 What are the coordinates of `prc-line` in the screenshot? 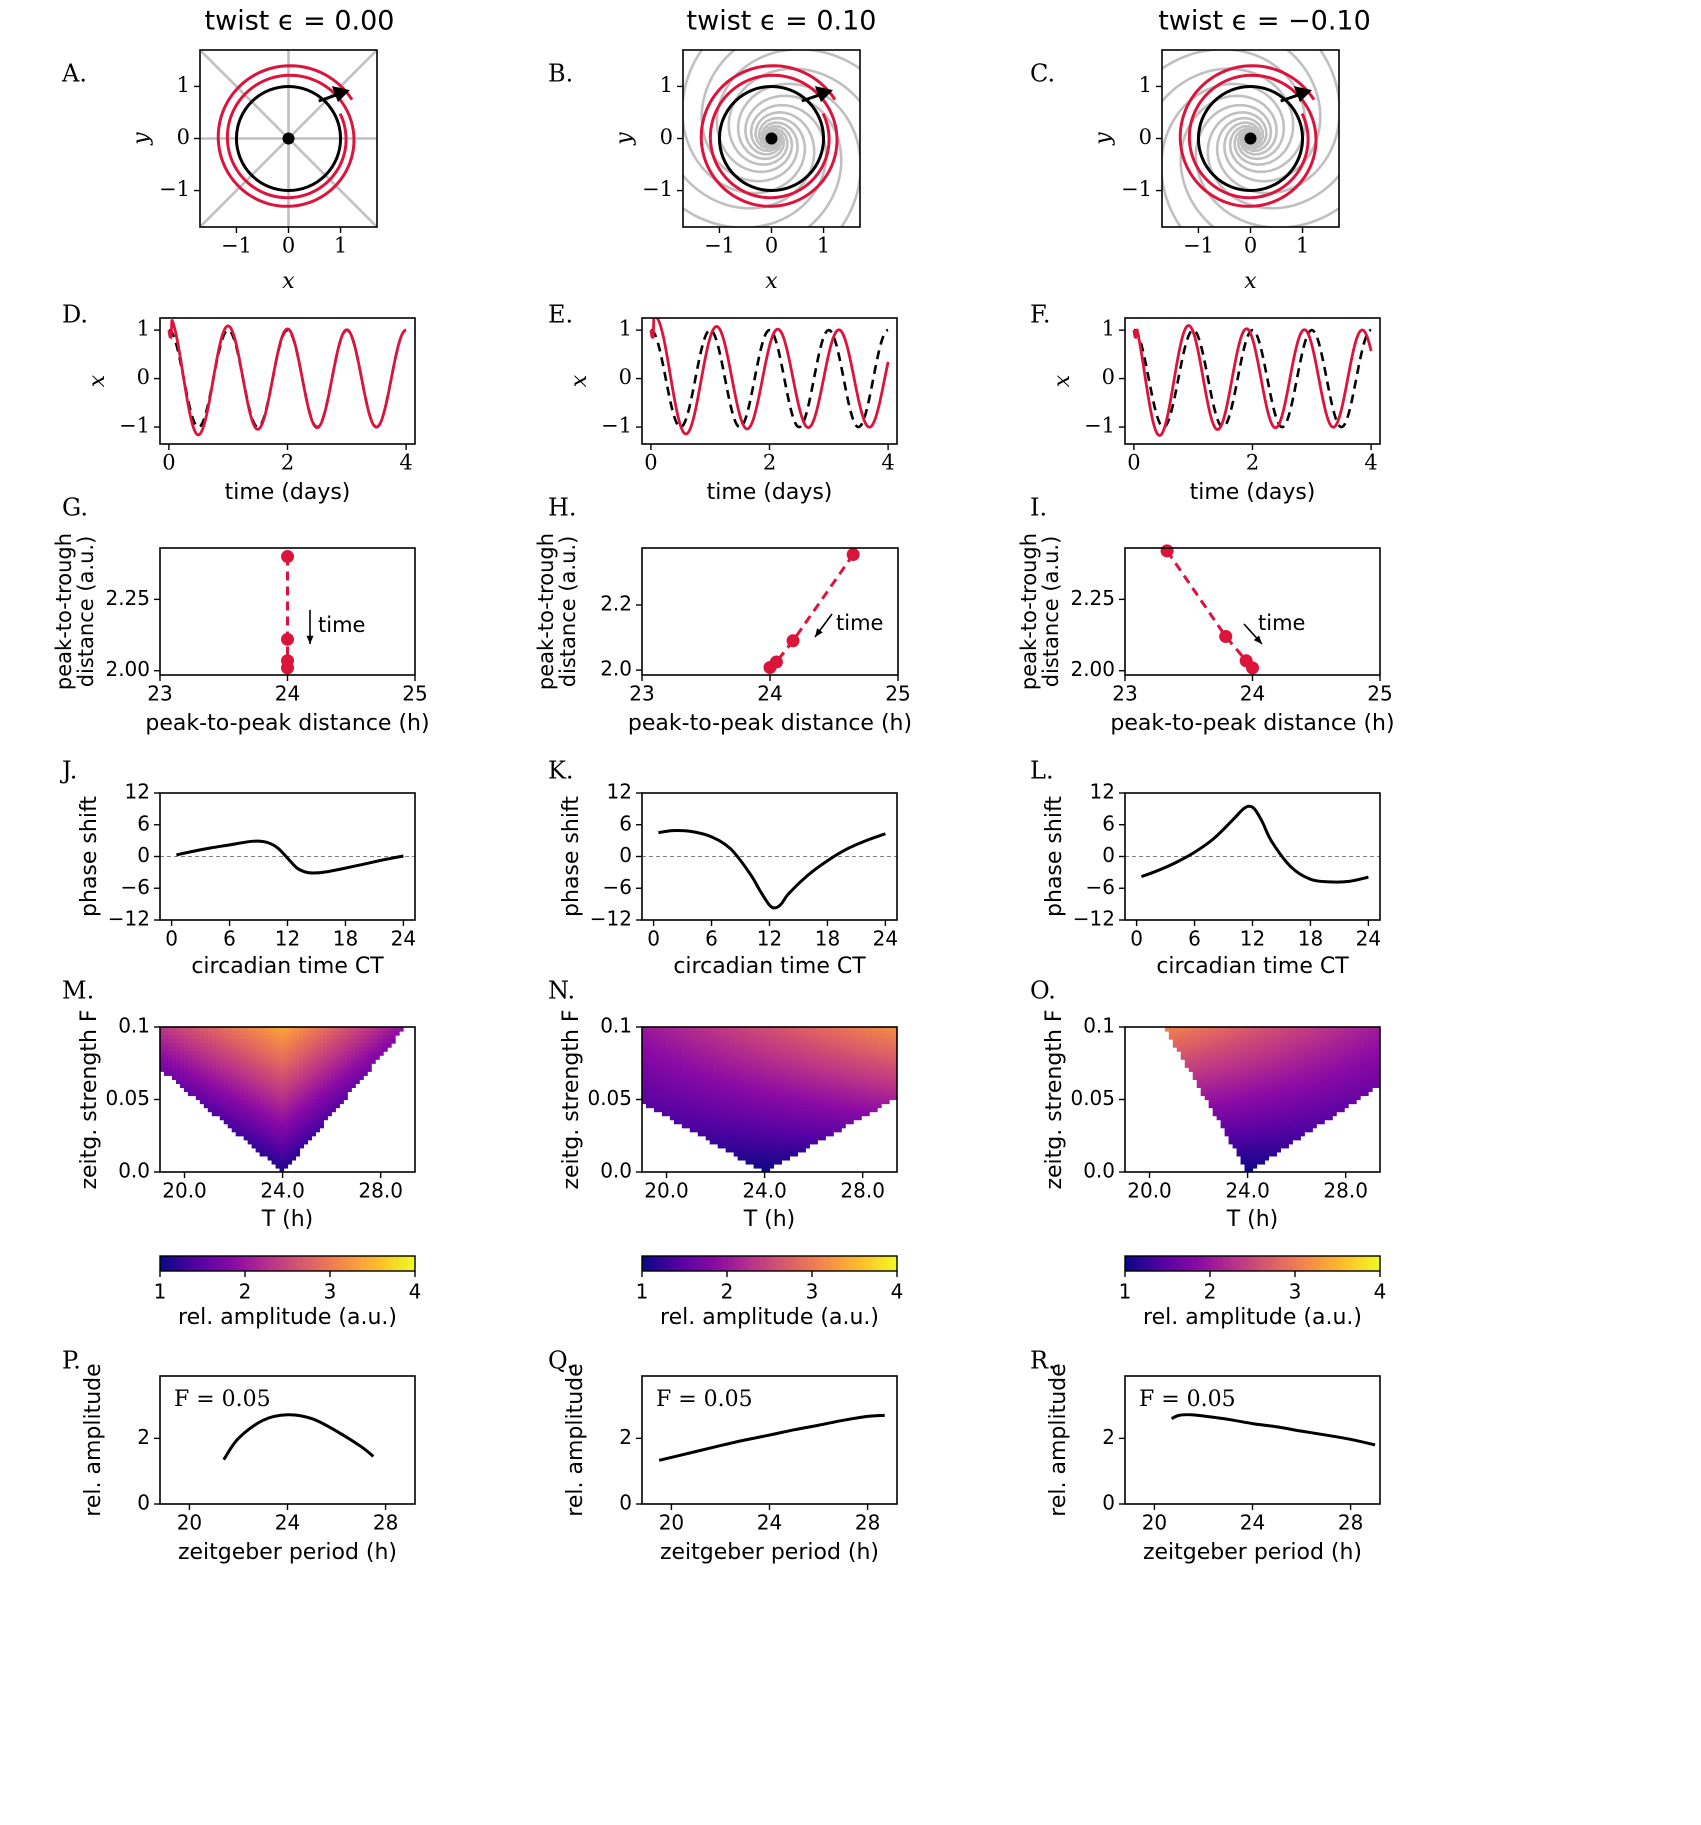 It's located at (772, 869).